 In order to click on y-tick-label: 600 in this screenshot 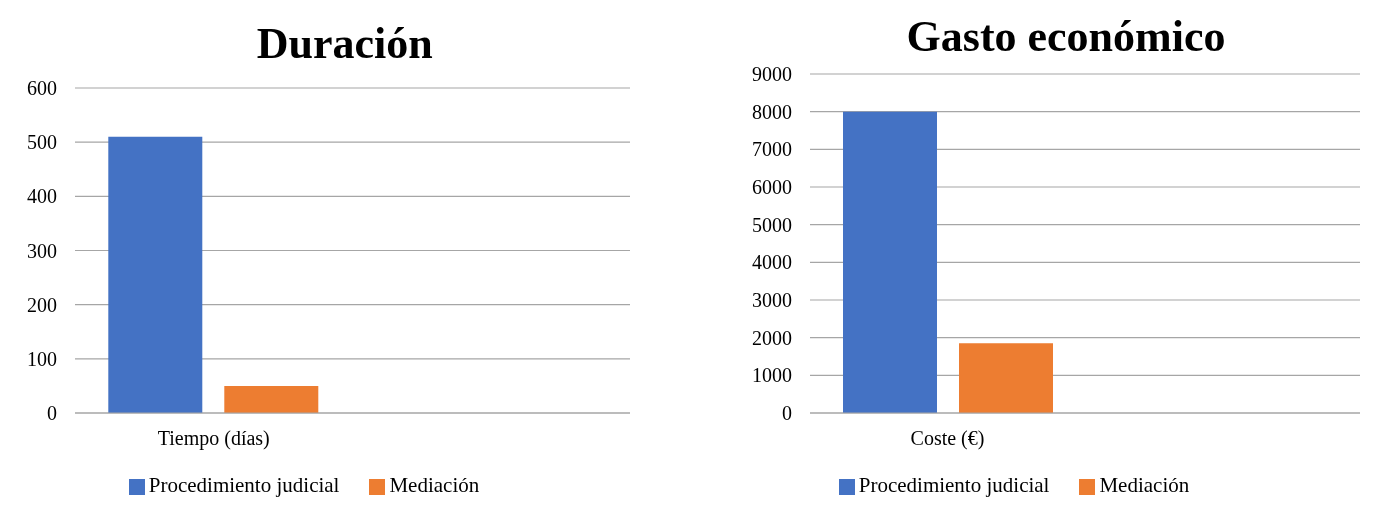, I will do `click(42, 88)`.